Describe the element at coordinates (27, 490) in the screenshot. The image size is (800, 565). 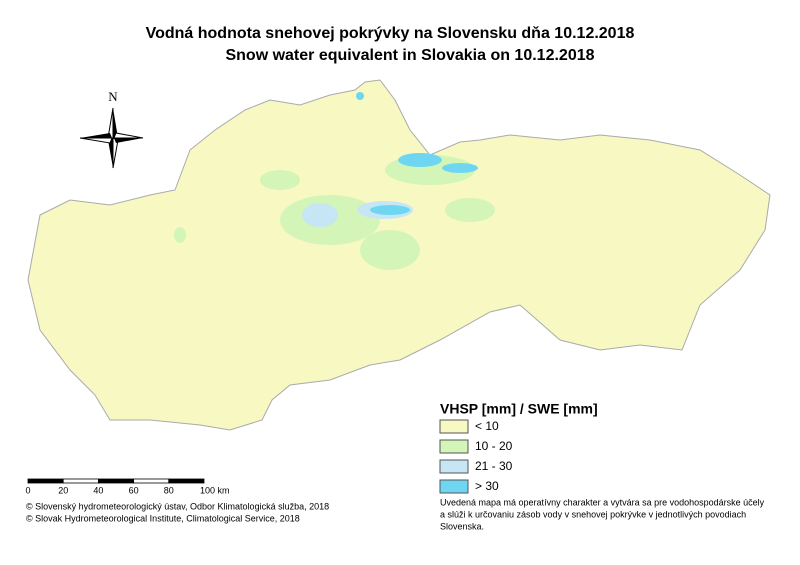
I see `scale-label: 0` at that location.